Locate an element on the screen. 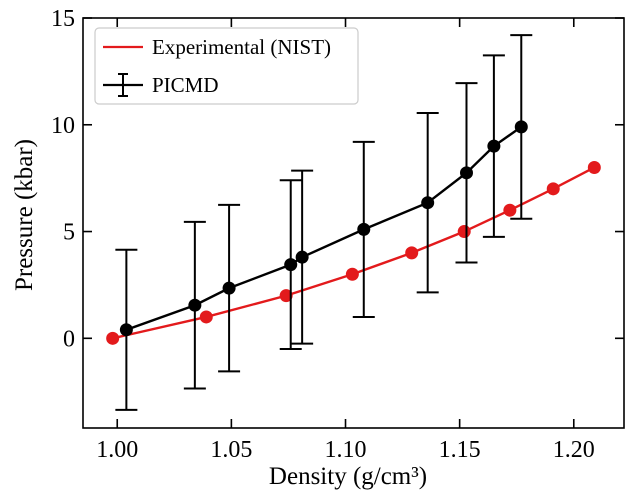 This screenshot has width=625, height=491. legend-swatch-picmd is located at coordinates (123, 85).